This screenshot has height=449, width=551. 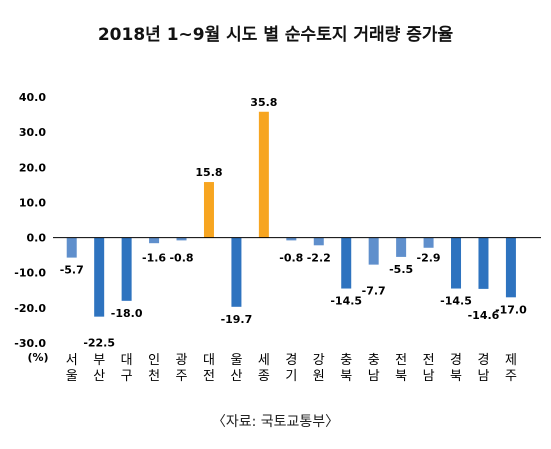 What do you see at coordinates (32, 167) in the screenshot?
I see `y-tick-label: 20.0` at bounding box center [32, 167].